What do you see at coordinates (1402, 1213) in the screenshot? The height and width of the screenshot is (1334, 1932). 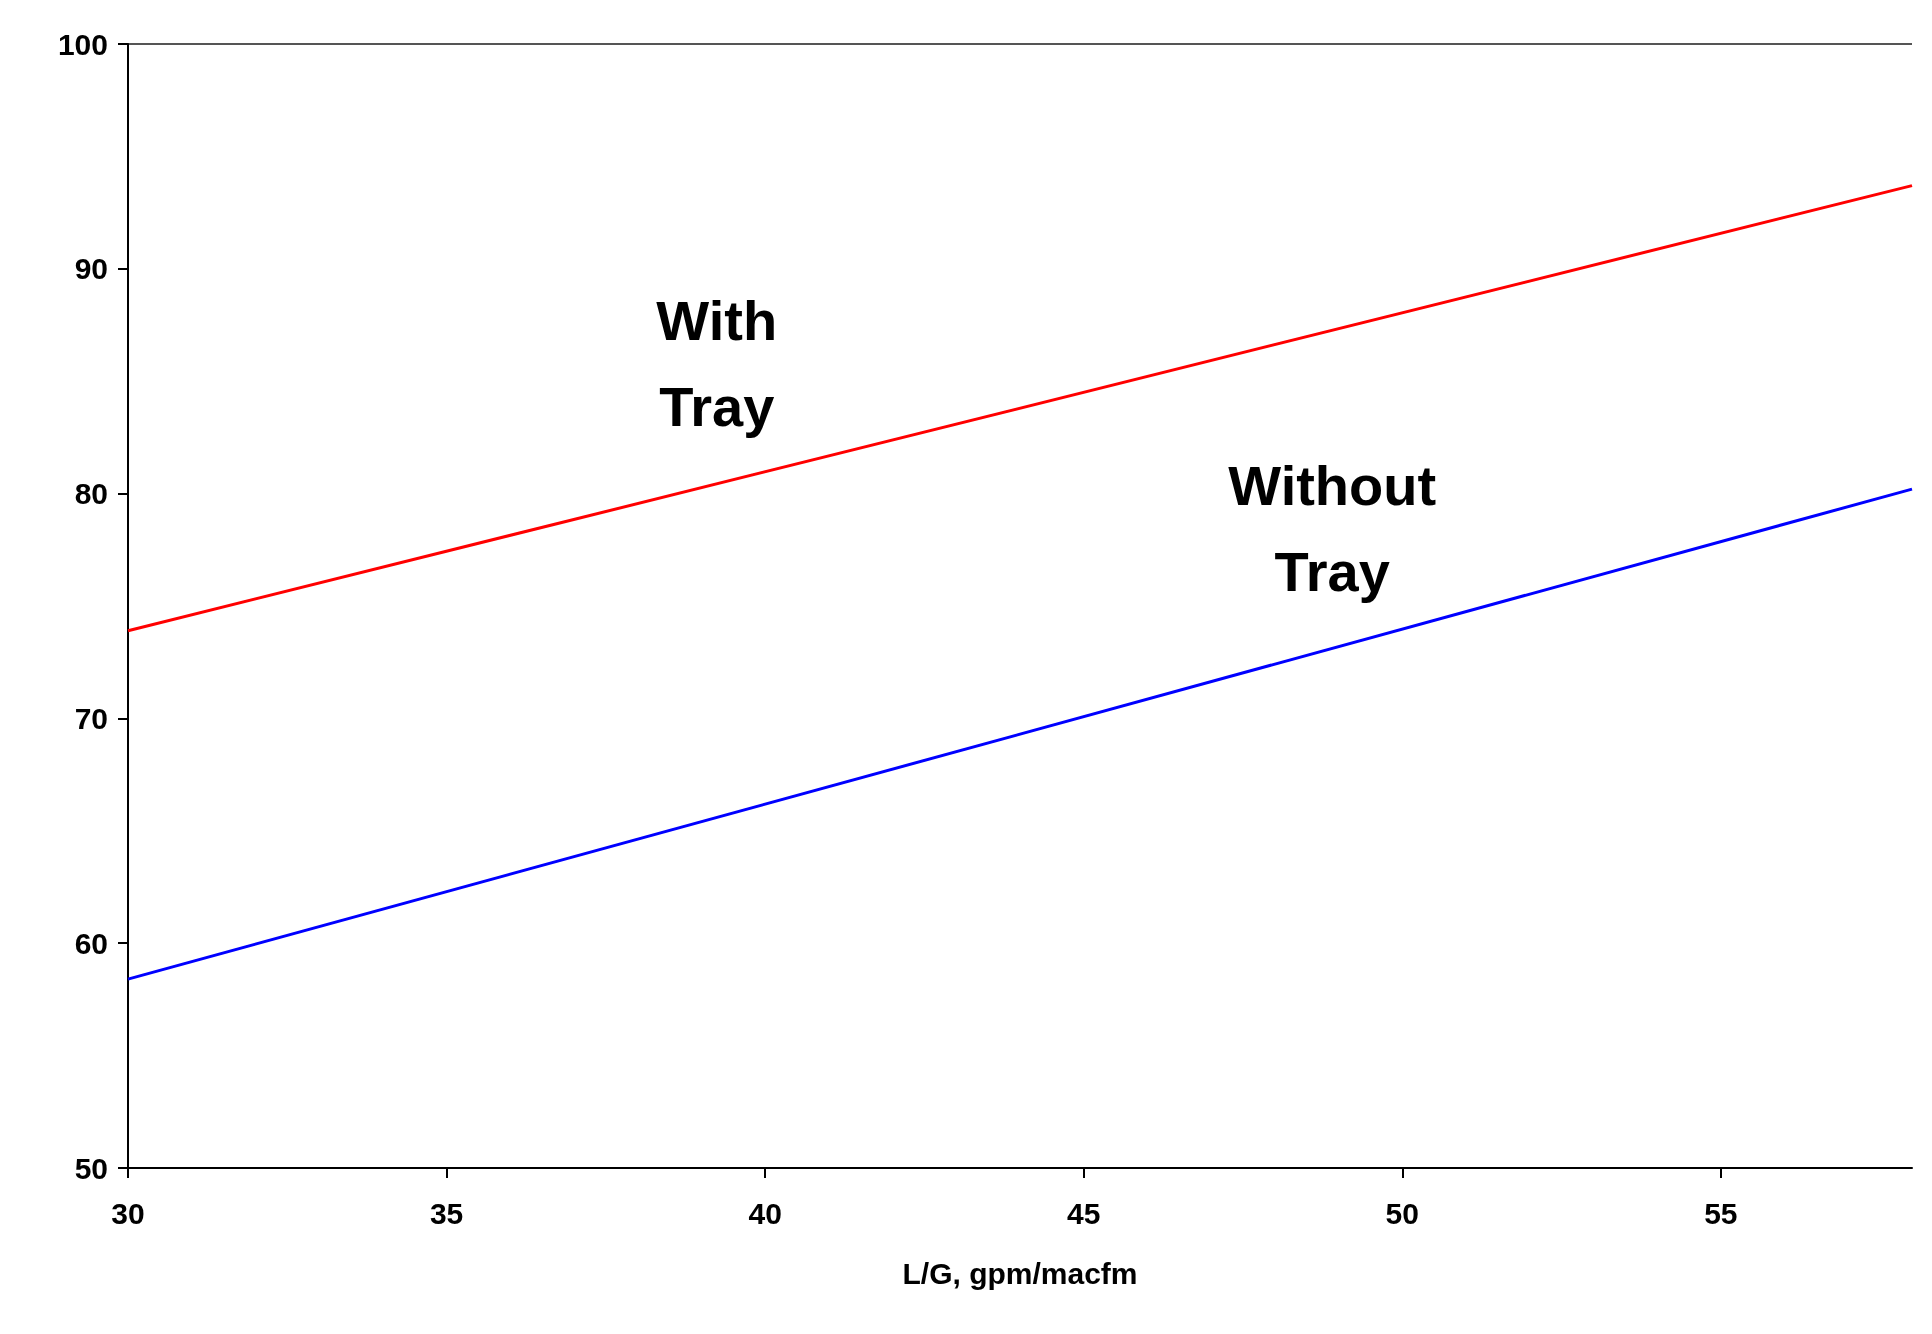 I see `x-tick-label: 50` at bounding box center [1402, 1213].